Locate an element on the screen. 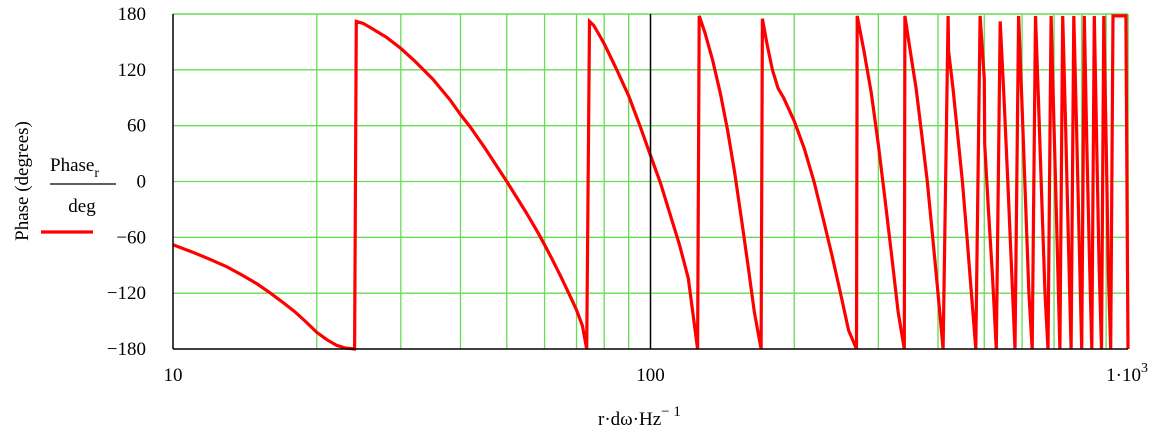 The image size is (1164, 440). legend-denominator: deg is located at coordinates (82, 206).